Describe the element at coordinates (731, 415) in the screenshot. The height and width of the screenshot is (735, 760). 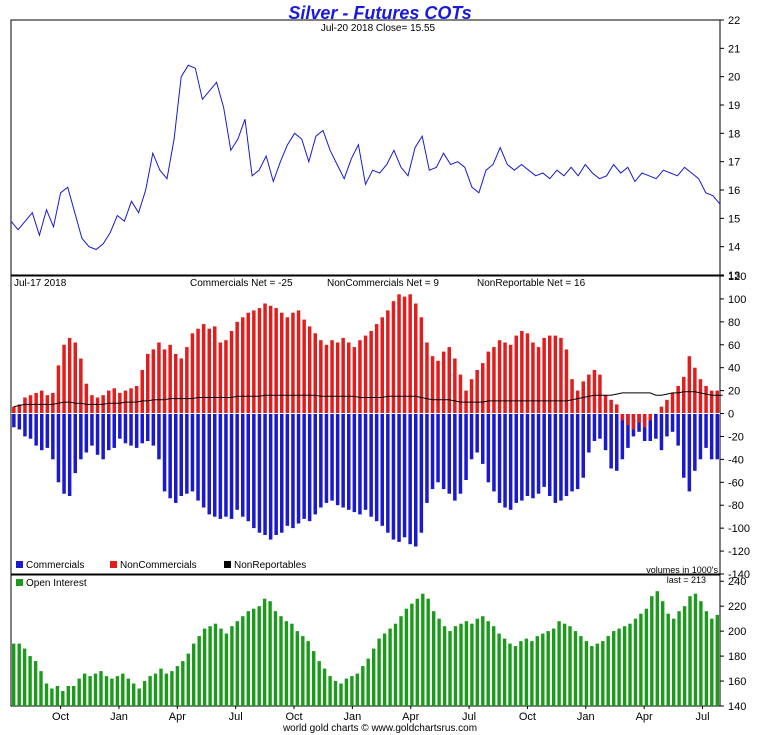
I see `net-y-tick-label: 0` at that location.